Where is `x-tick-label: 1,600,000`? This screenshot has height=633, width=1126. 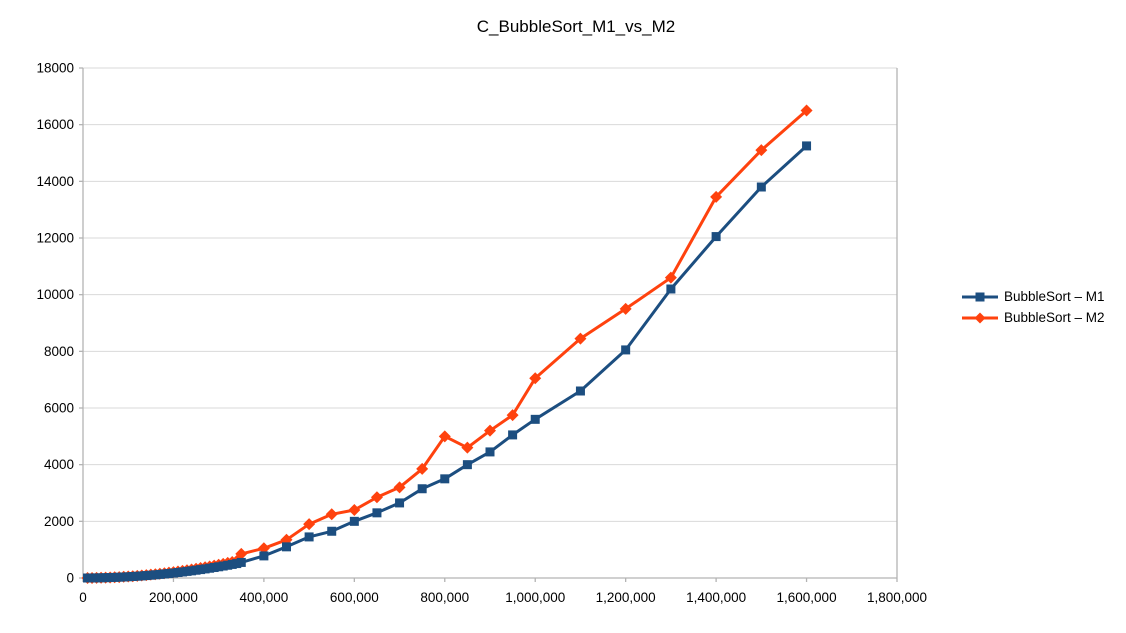 x-tick-label: 1,600,000 is located at coordinates (807, 597).